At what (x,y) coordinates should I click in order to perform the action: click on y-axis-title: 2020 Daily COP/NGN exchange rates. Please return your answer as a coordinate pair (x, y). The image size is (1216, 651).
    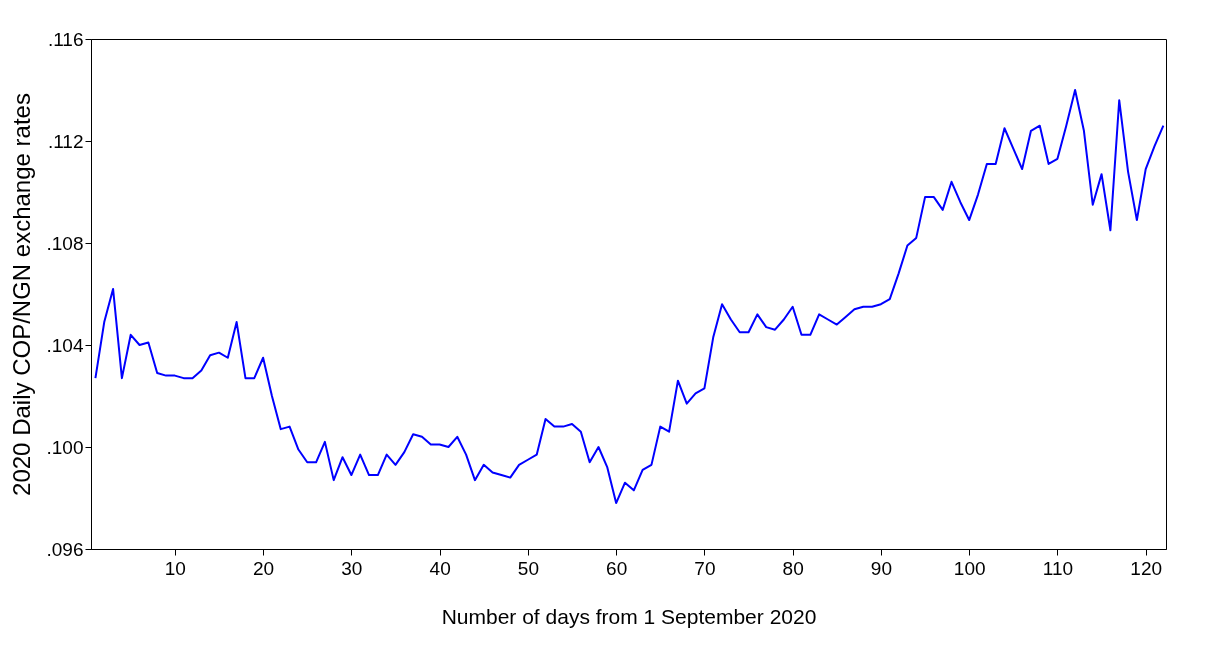
    Looking at the image, I should click on (21, 294).